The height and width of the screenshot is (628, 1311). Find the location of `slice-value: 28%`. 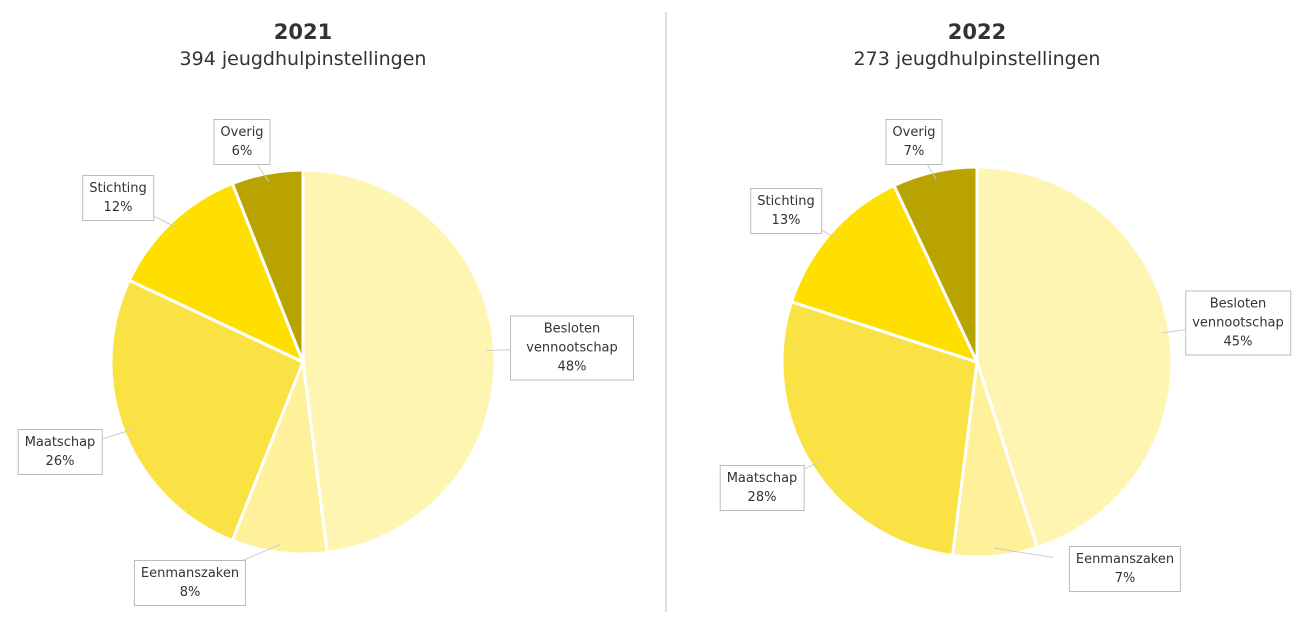

slice-value: 28% is located at coordinates (762, 497).